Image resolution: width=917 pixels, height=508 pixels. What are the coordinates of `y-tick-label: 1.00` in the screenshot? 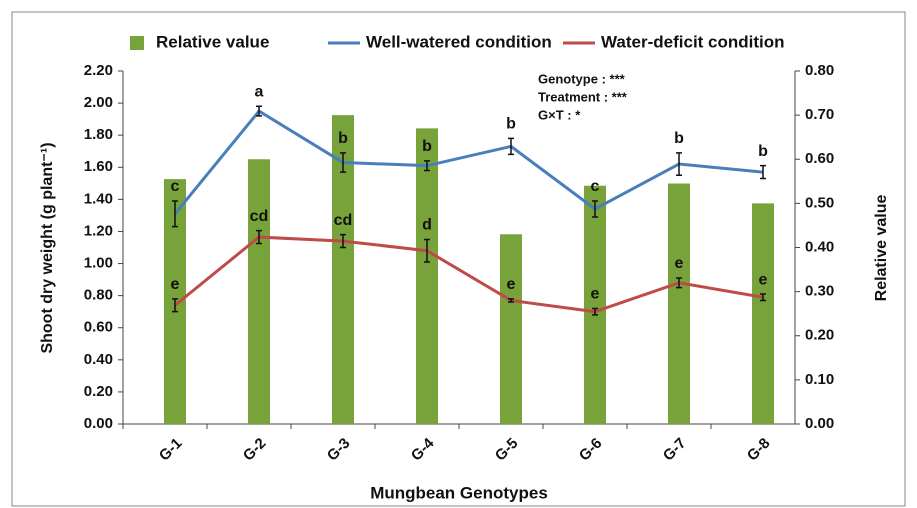 It's located at (98, 263).